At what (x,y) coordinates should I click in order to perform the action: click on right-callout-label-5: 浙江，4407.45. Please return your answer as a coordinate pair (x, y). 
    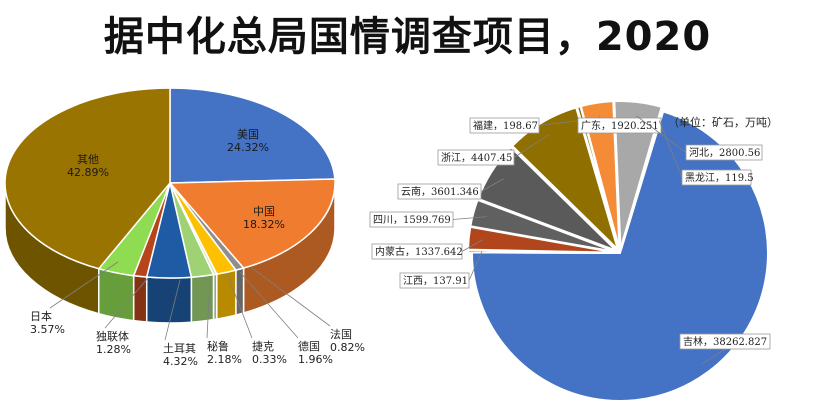
    Looking at the image, I should click on (476, 158).